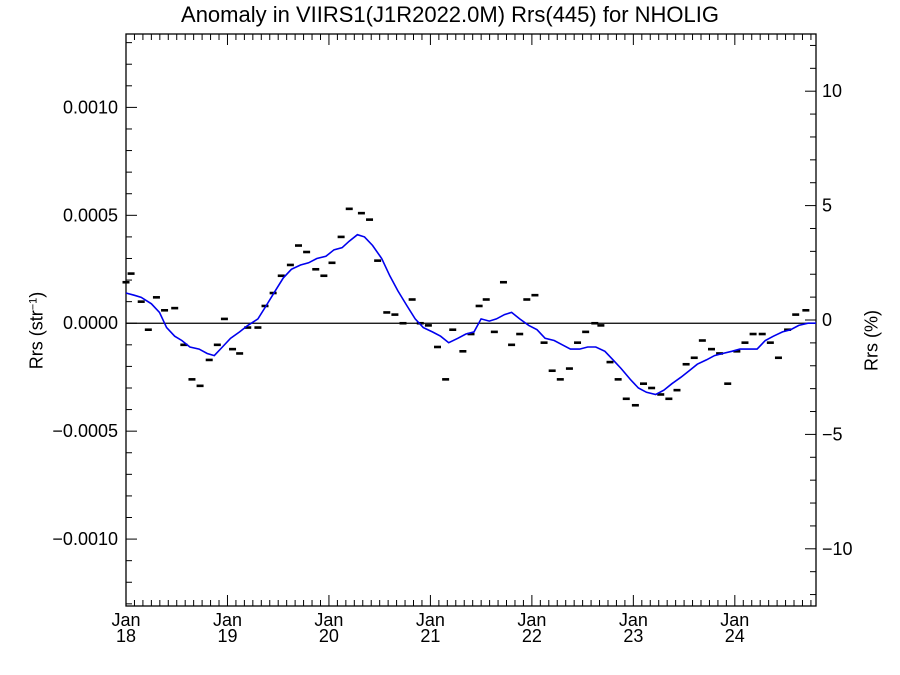  I want to click on x-tick-label-year: 22, so click(532, 636).